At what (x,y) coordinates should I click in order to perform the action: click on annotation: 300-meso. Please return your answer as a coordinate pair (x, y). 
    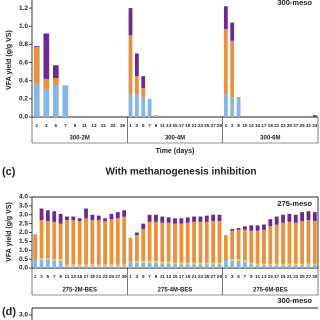
    Looking at the image, I should click on (294, 300).